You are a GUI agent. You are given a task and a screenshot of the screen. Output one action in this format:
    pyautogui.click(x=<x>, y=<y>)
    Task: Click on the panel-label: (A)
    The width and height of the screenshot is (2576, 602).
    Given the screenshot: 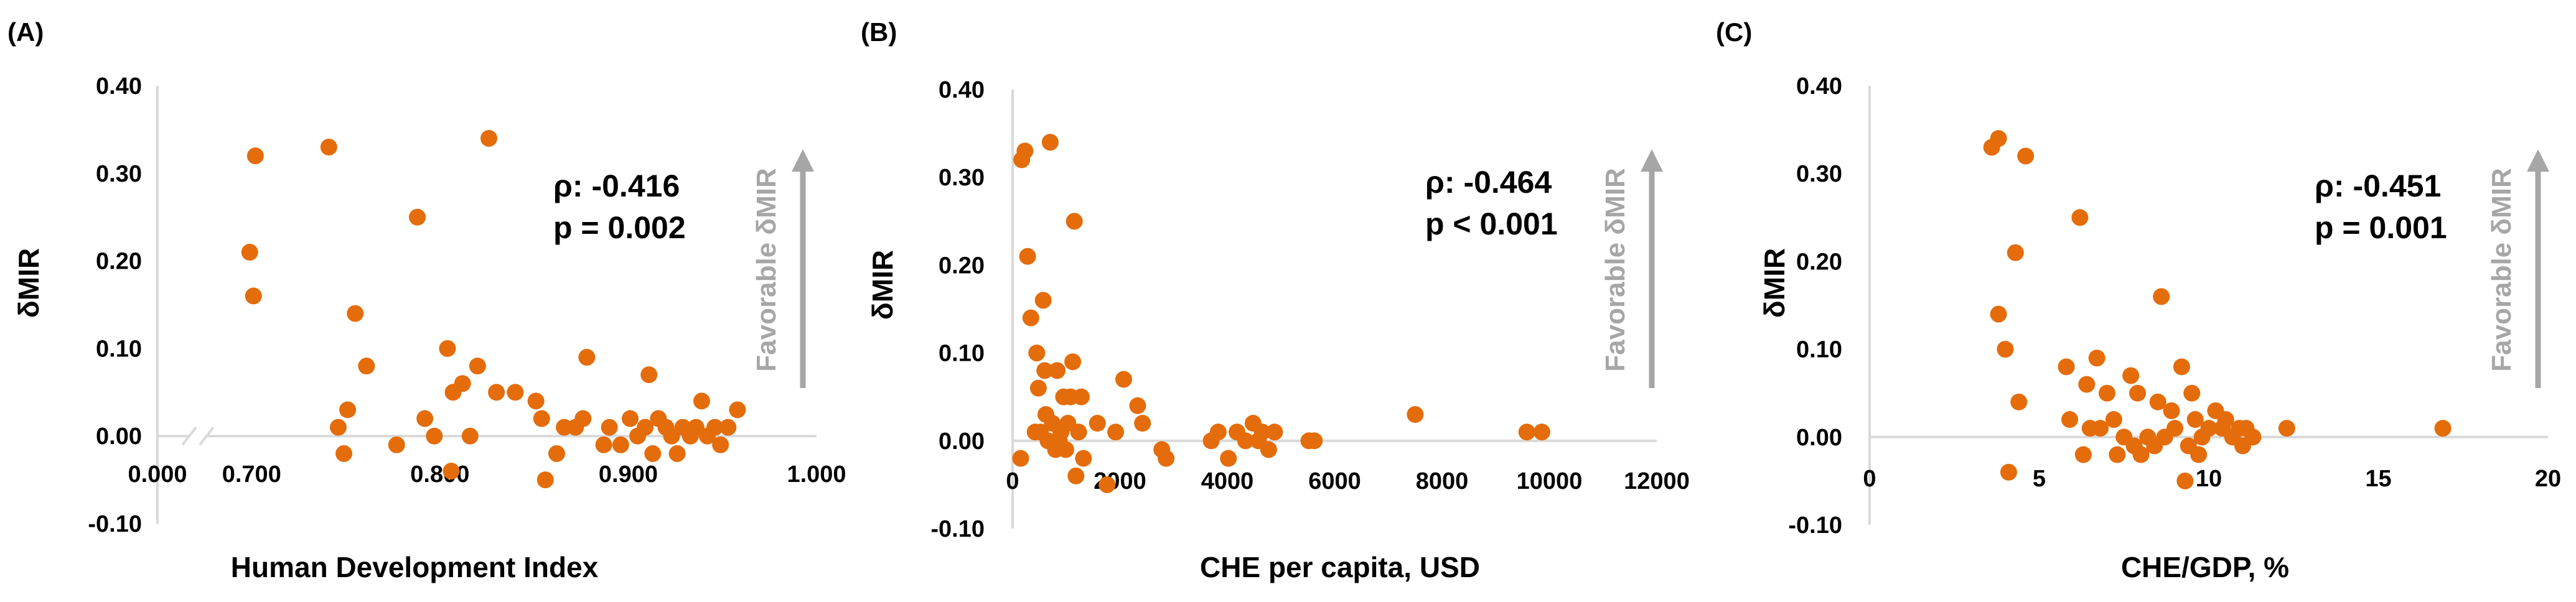 What is the action you would take?
    pyautogui.click(x=25, y=32)
    